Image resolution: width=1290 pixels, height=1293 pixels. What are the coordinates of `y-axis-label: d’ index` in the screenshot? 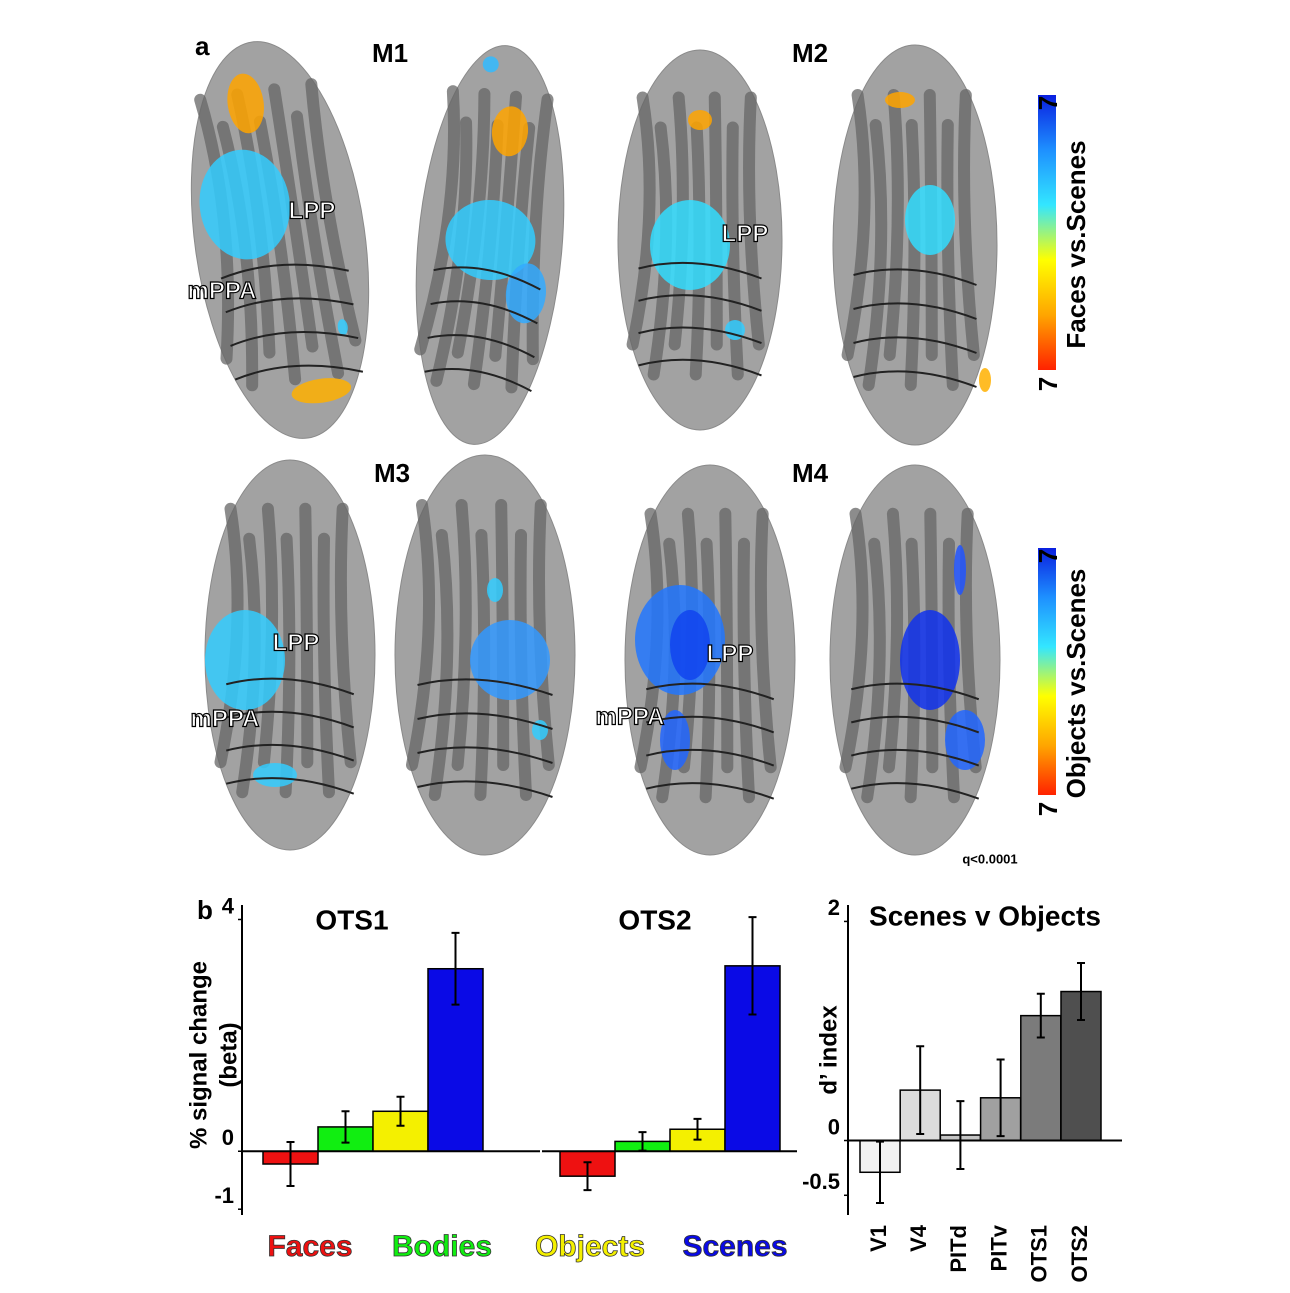 It's located at (828, 1050).